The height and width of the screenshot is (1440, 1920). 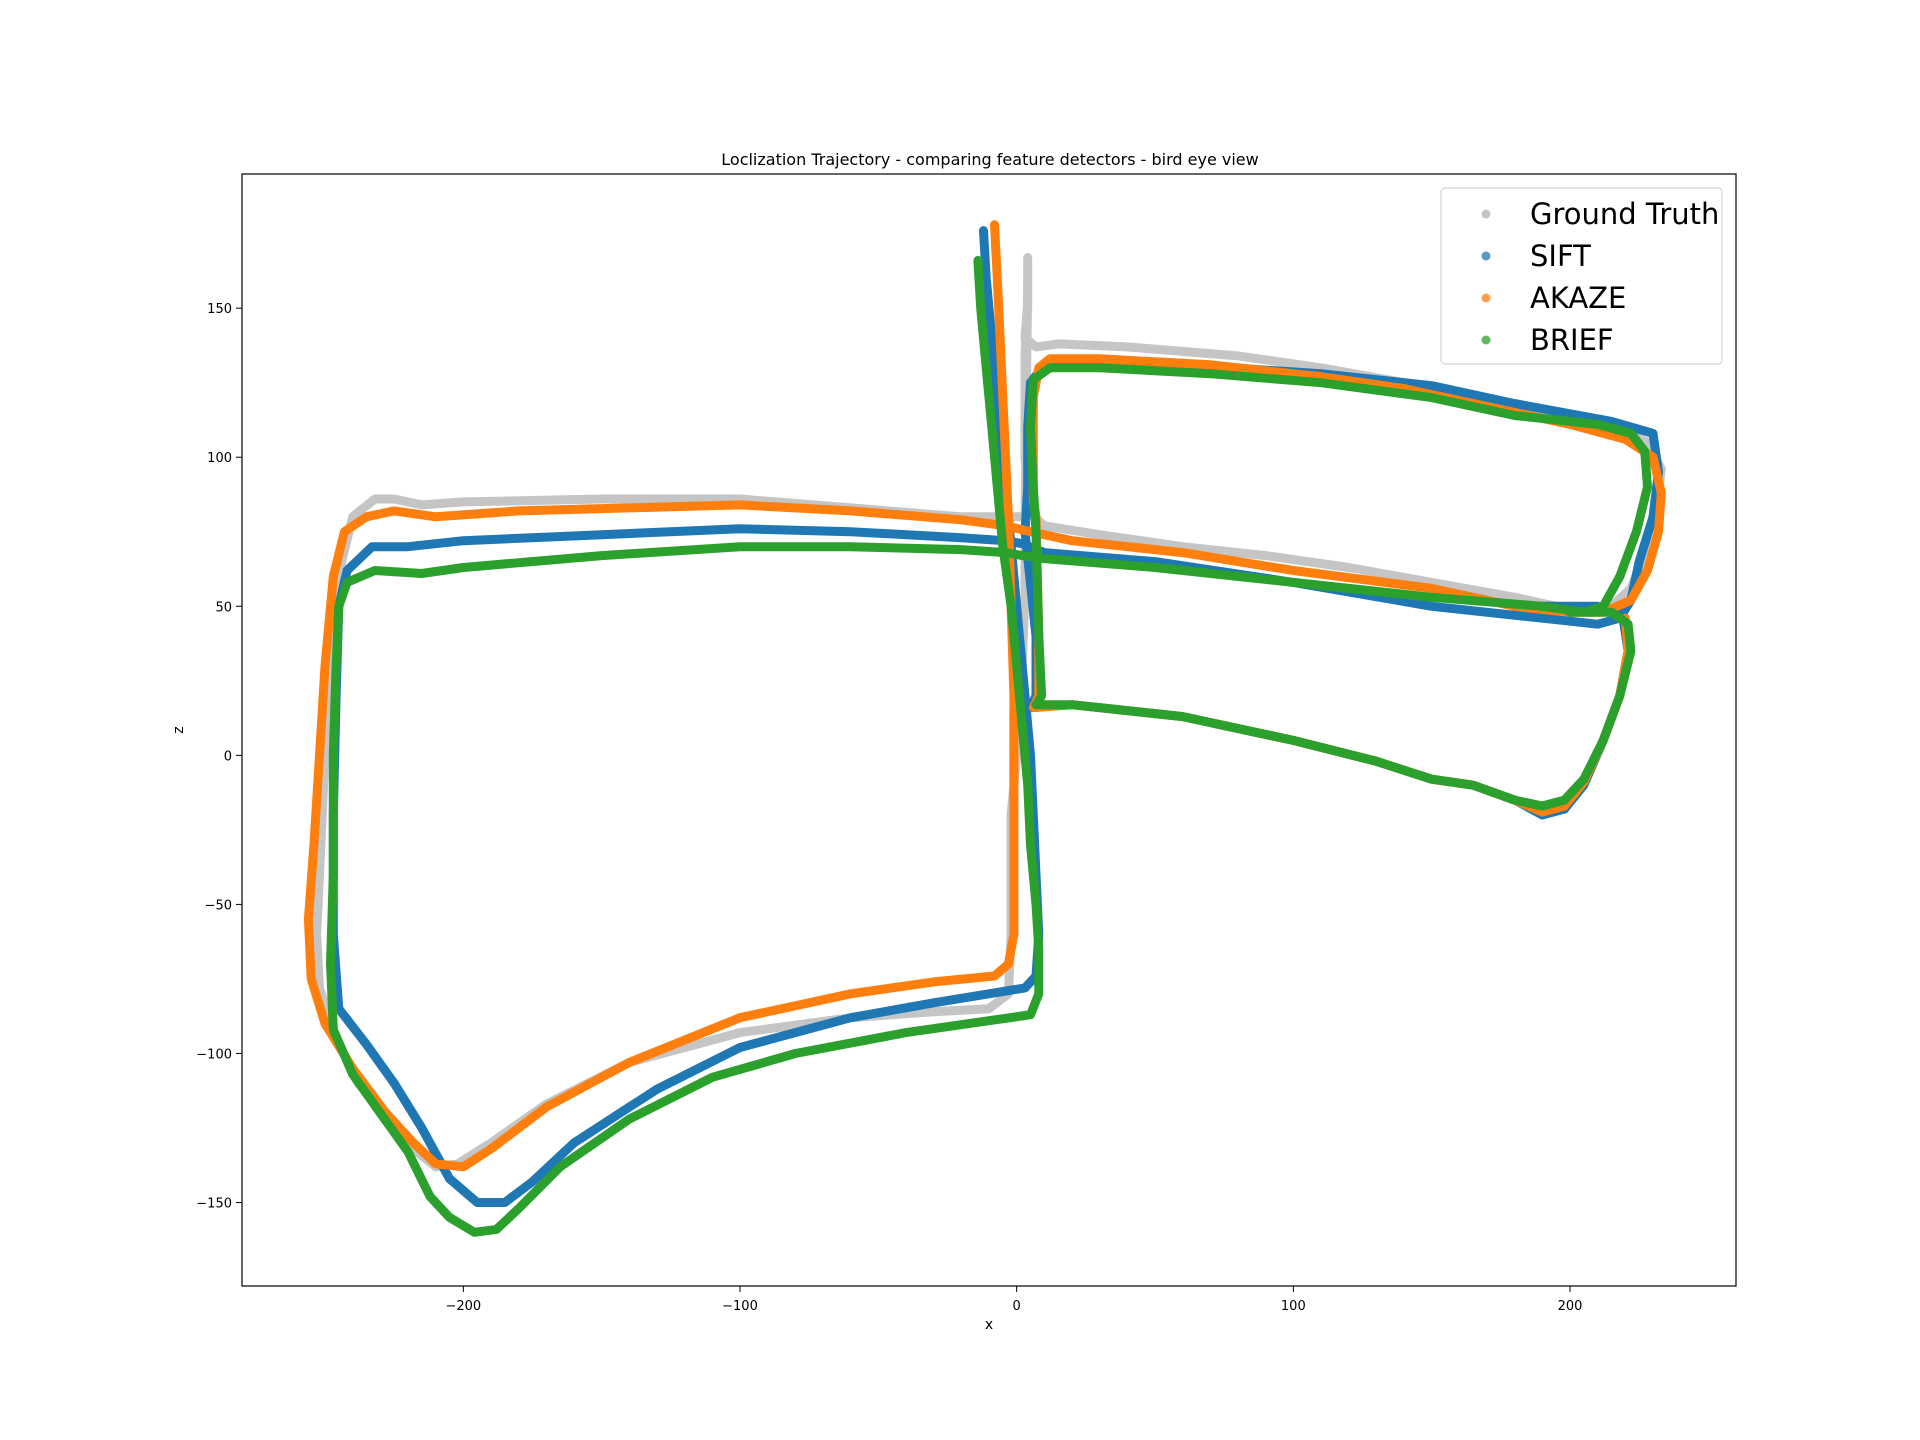 I want to click on x-axis: −200 −100 0 100 200, so click(x=1013, y=1300).